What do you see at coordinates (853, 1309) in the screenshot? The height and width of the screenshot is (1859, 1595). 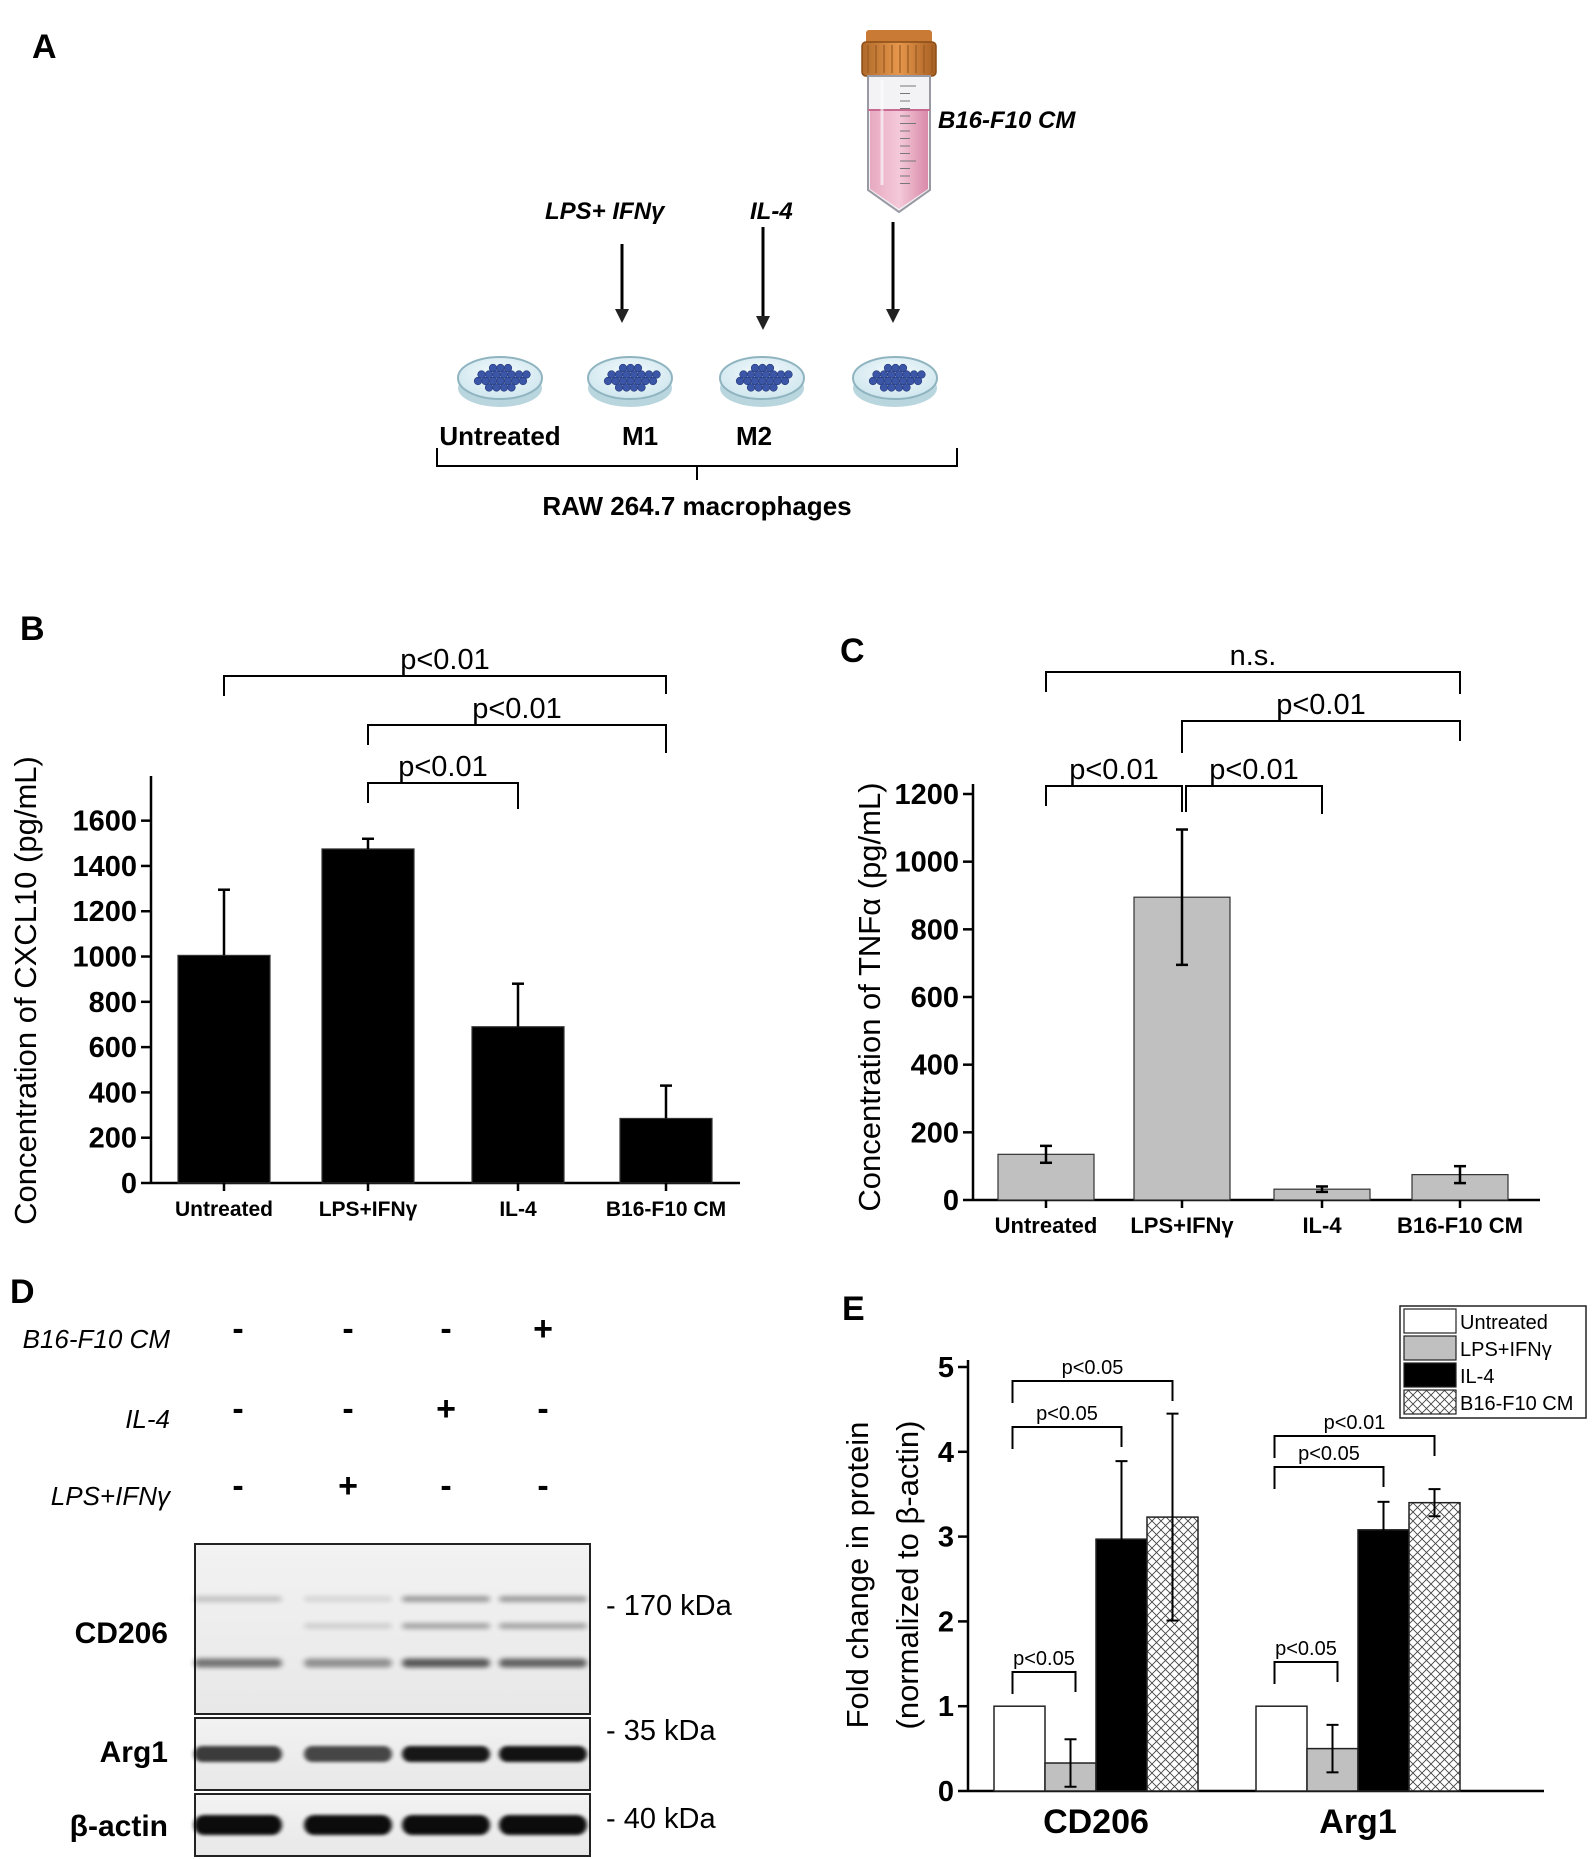 I see `panel-label-e: E` at bounding box center [853, 1309].